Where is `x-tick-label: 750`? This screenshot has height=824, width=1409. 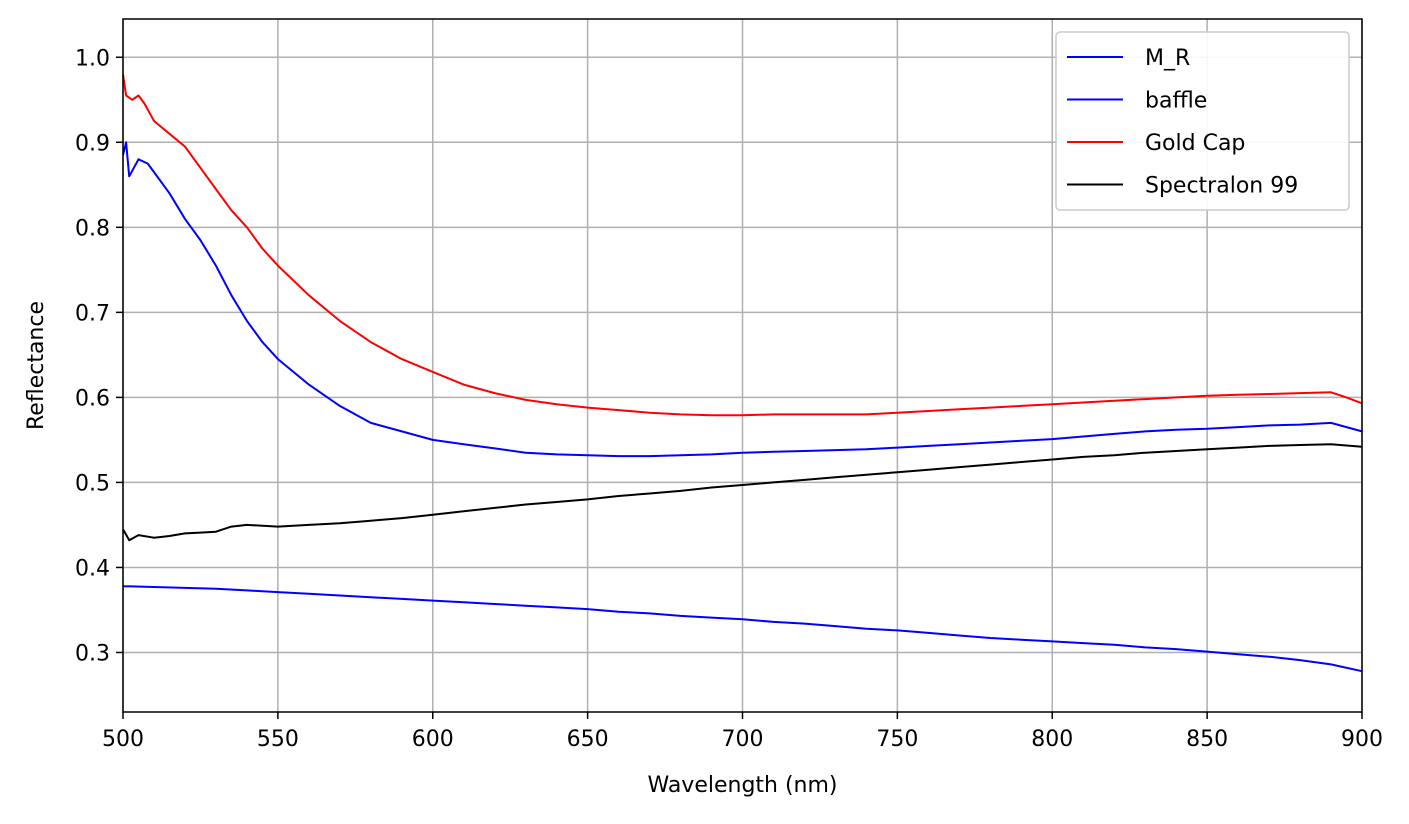
x-tick-label: 750 is located at coordinates (897, 739).